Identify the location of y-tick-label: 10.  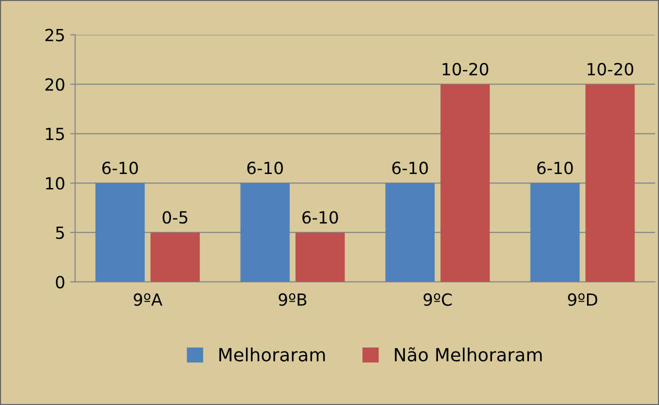
(55, 183).